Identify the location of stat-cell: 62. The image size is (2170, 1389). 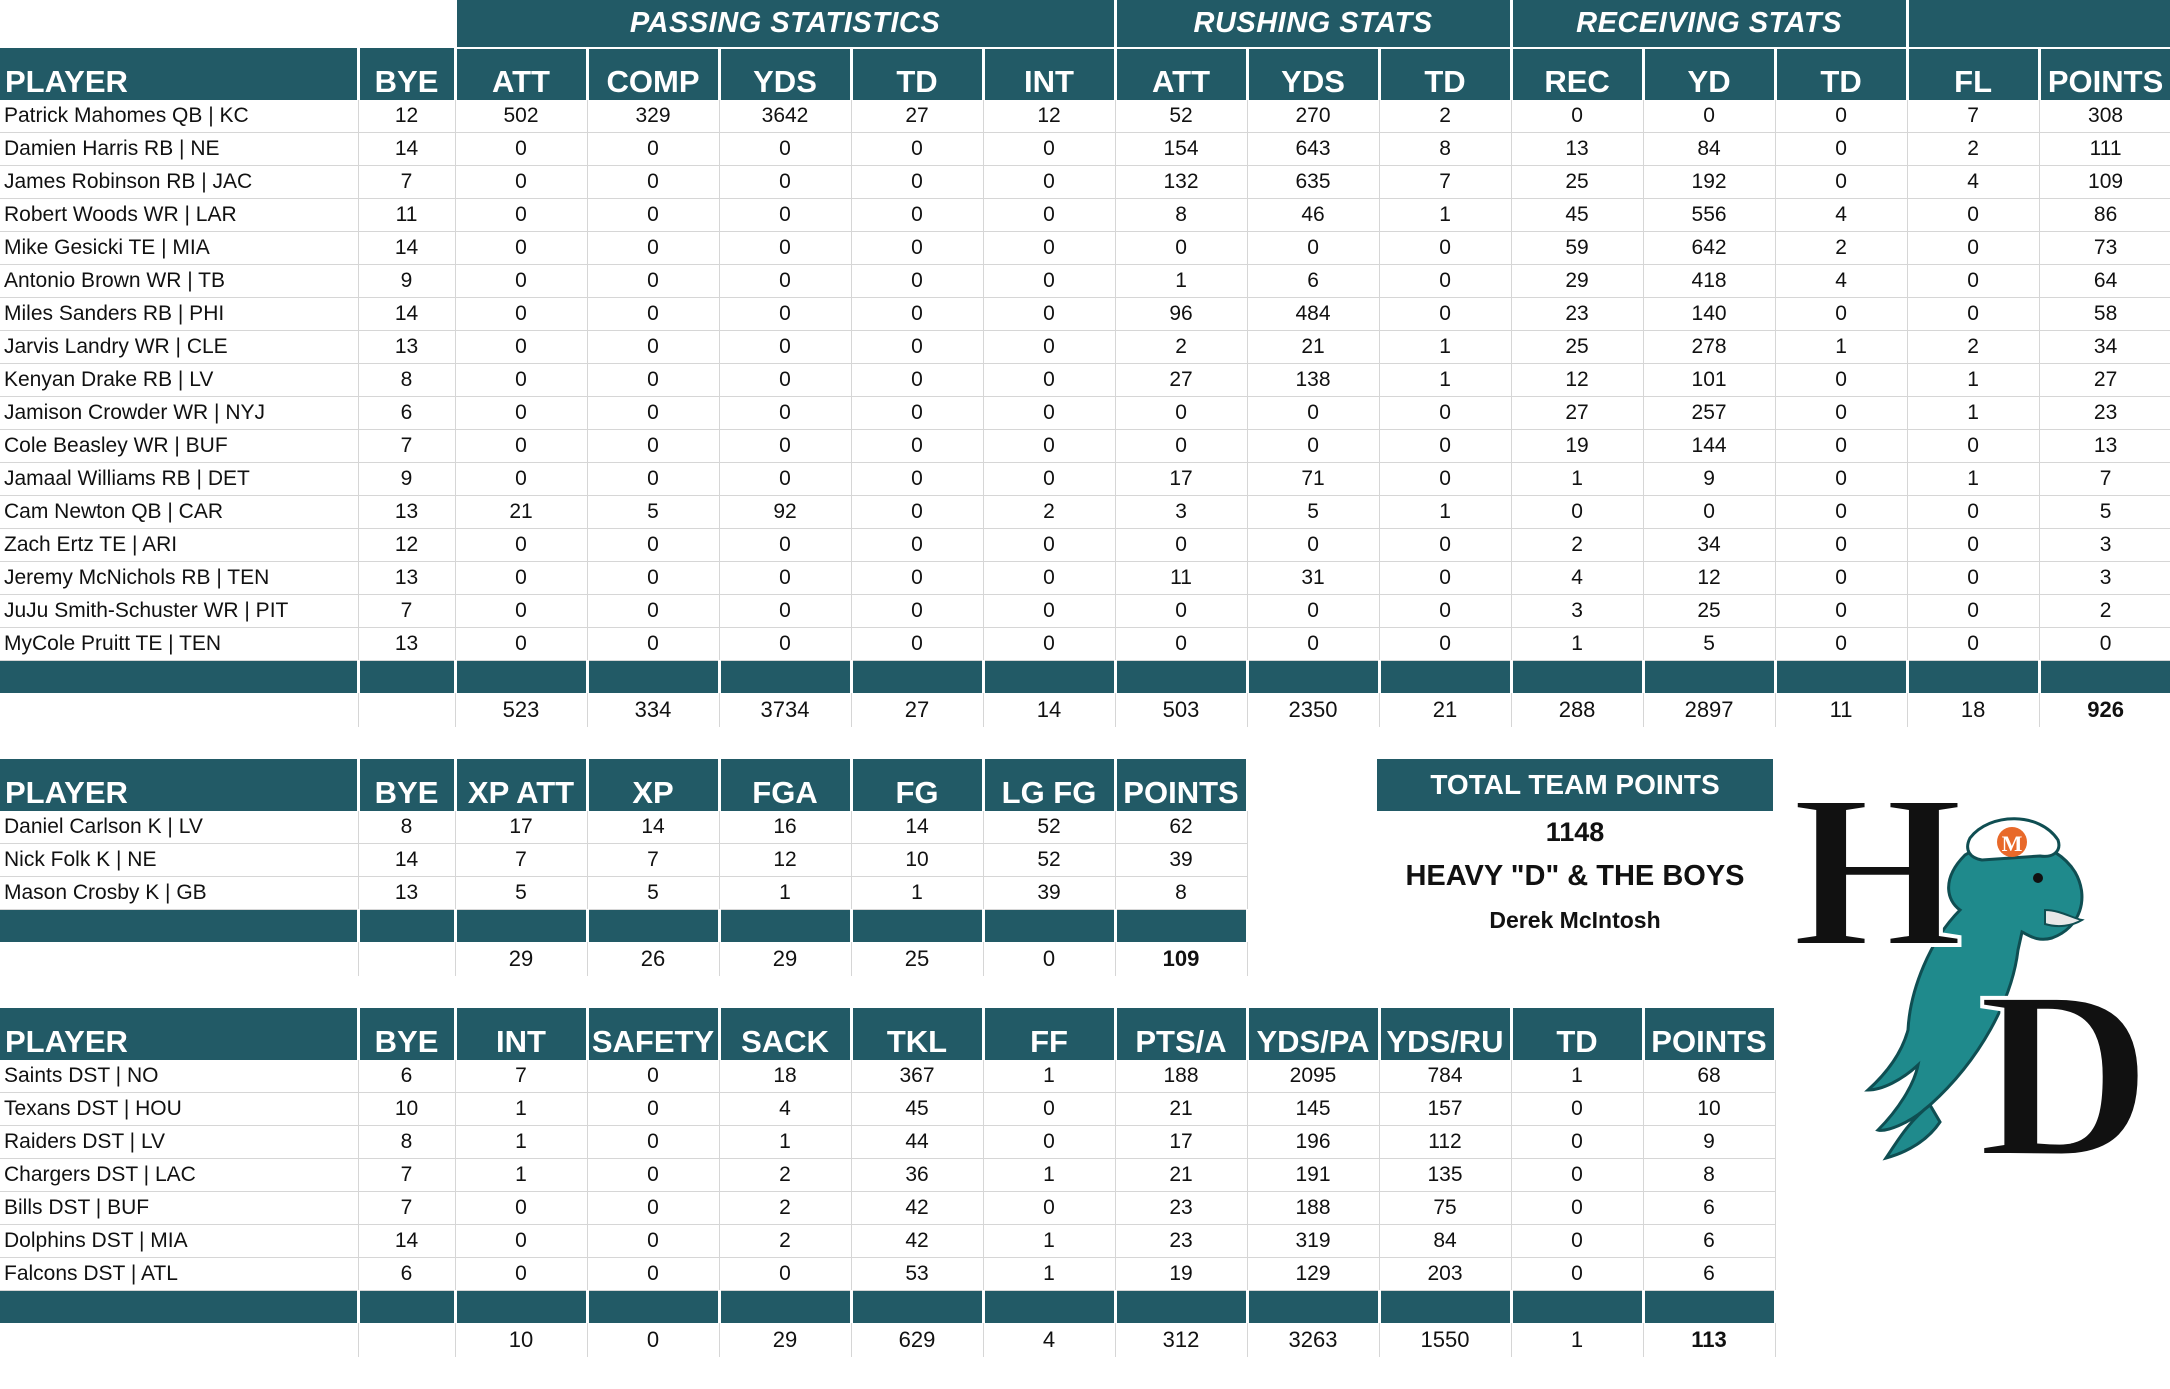
(1181, 827).